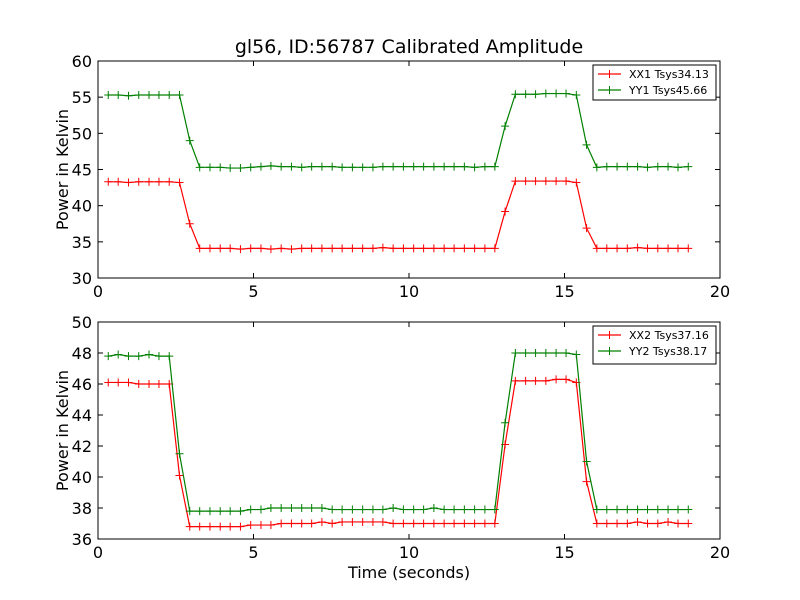 Image resolution: width=800 pixels, height=600 pixels. Describe the element at coordinates (398, 130) in the screenshot. I see `series-line` at that location.